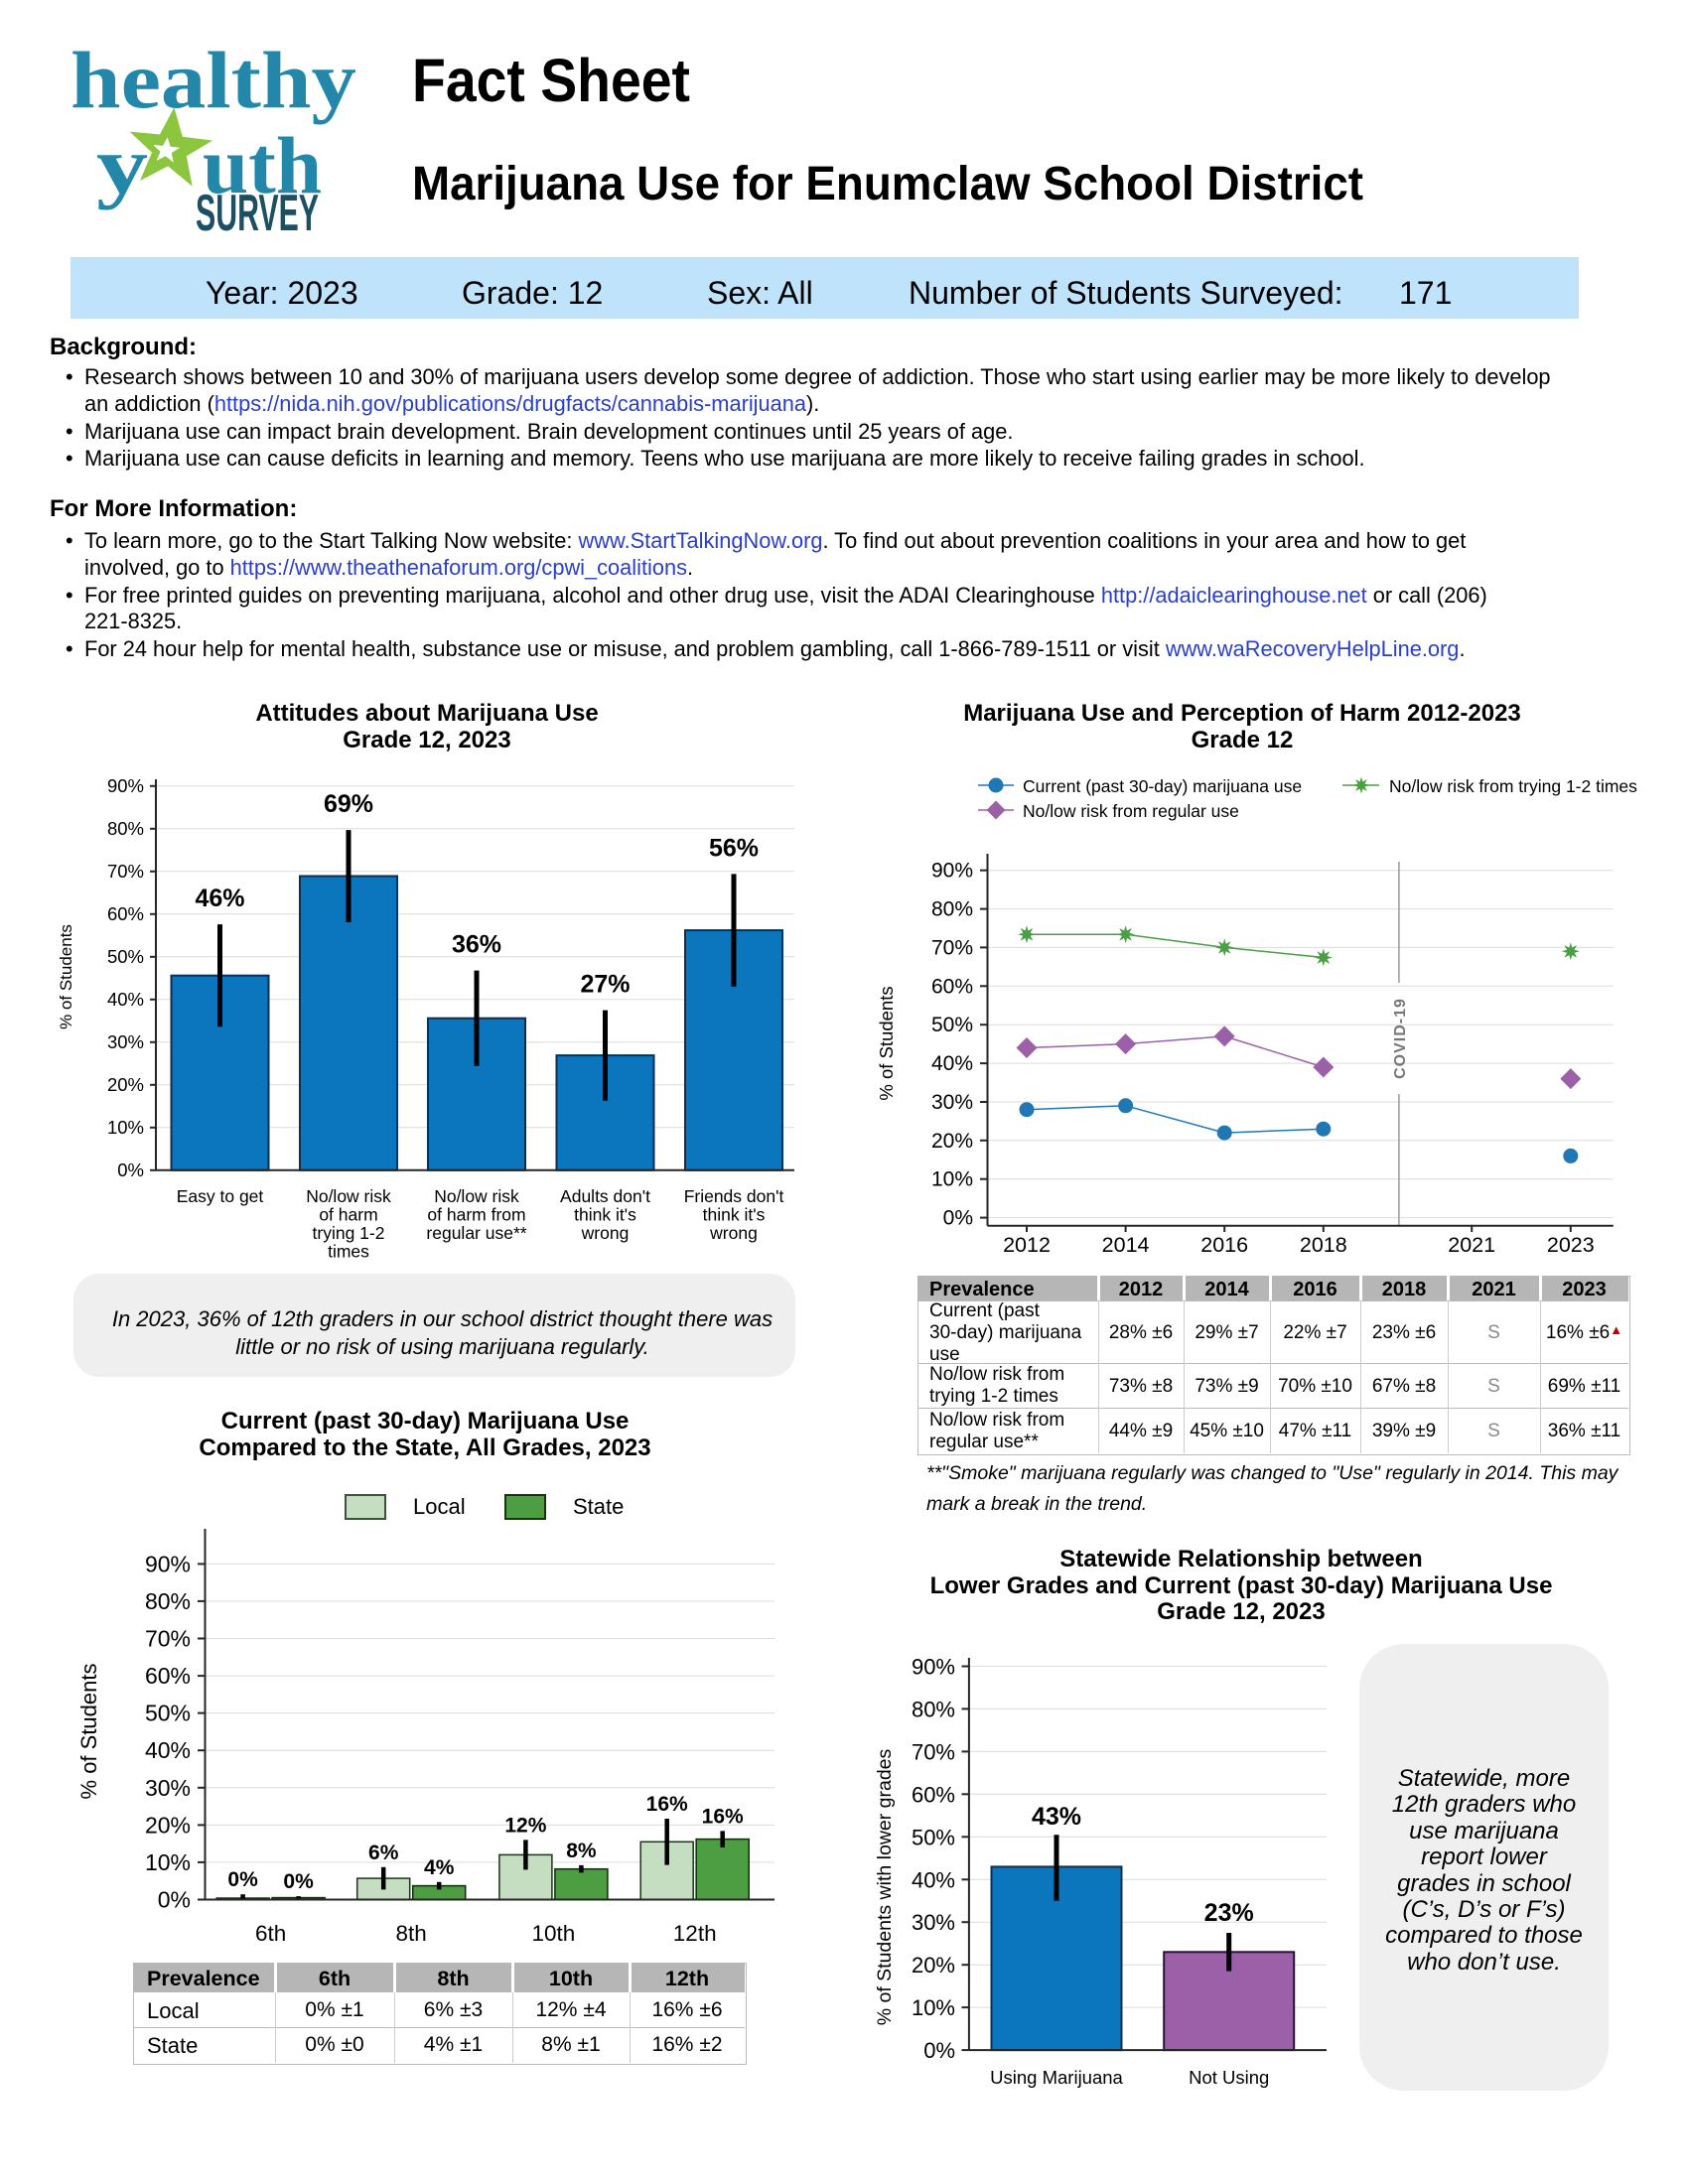  Describe the element at coordinates (348, 1252) in the screenshot. I see `svg-text: times` at that location.